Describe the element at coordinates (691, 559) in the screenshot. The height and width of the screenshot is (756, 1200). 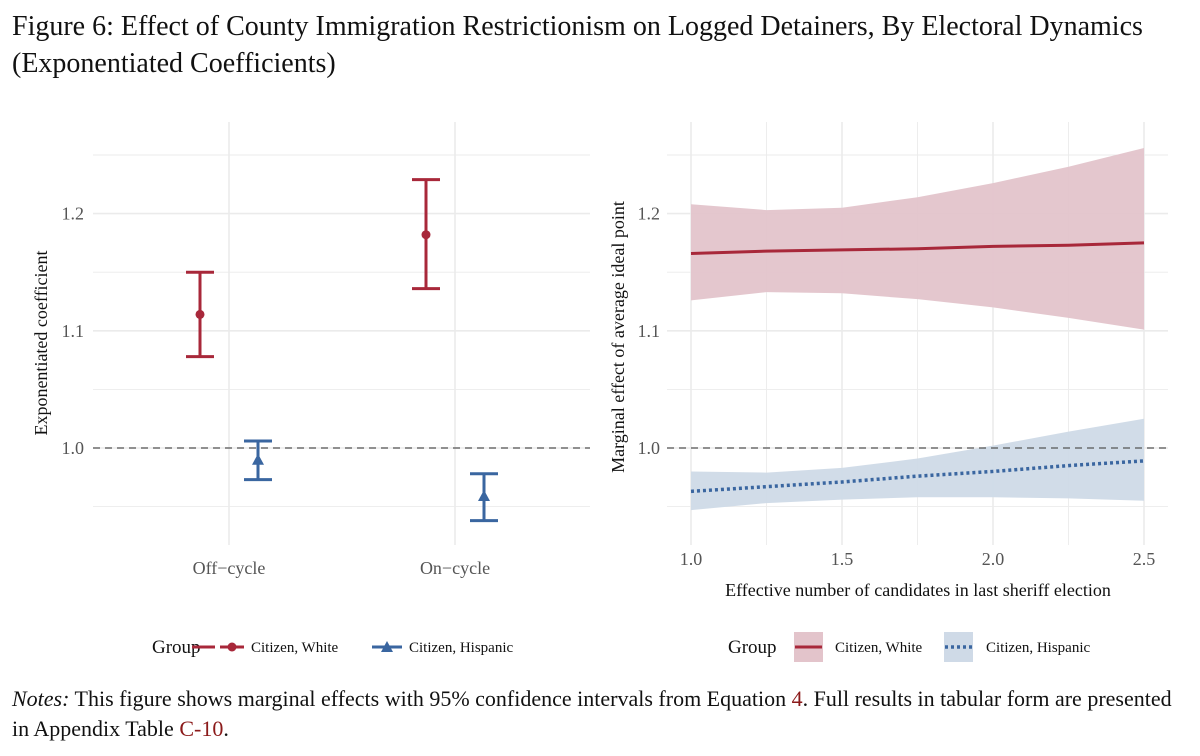
I see `x-tick-label: 1.0` at that location.